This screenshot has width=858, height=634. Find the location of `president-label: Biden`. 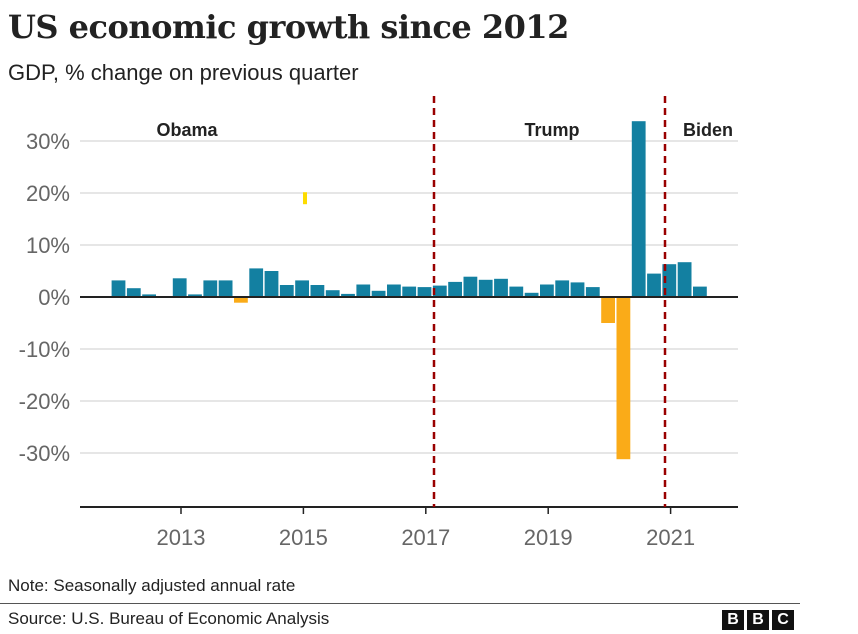

president-label: Biden is located at coordinates (708, 130).